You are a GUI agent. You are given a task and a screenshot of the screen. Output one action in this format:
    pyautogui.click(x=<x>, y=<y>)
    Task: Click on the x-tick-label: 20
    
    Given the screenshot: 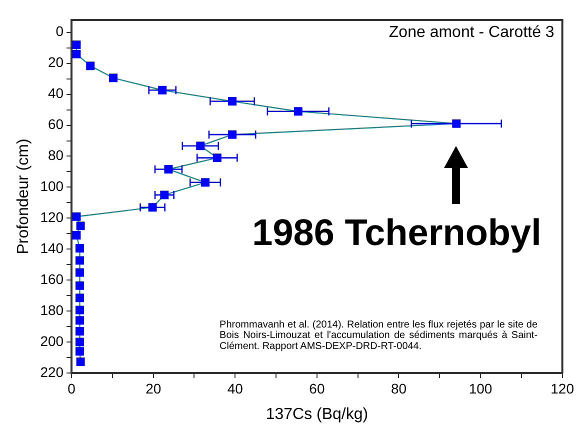 What is the action you would take?
    pyautogui.click(x=154, y=388)
    